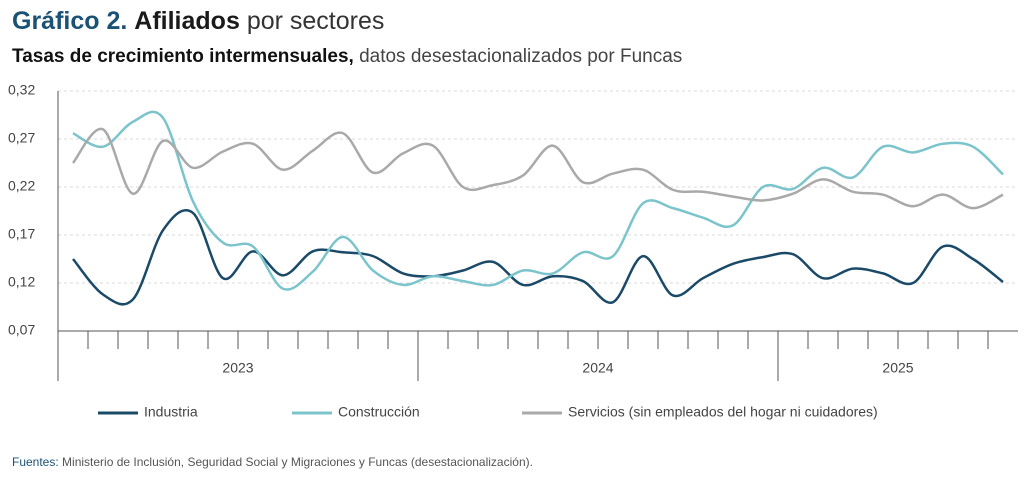 The width and height of the screenshot is (1024, 477). I want to click on y-tick-label: 0,07, so click(21, 330).